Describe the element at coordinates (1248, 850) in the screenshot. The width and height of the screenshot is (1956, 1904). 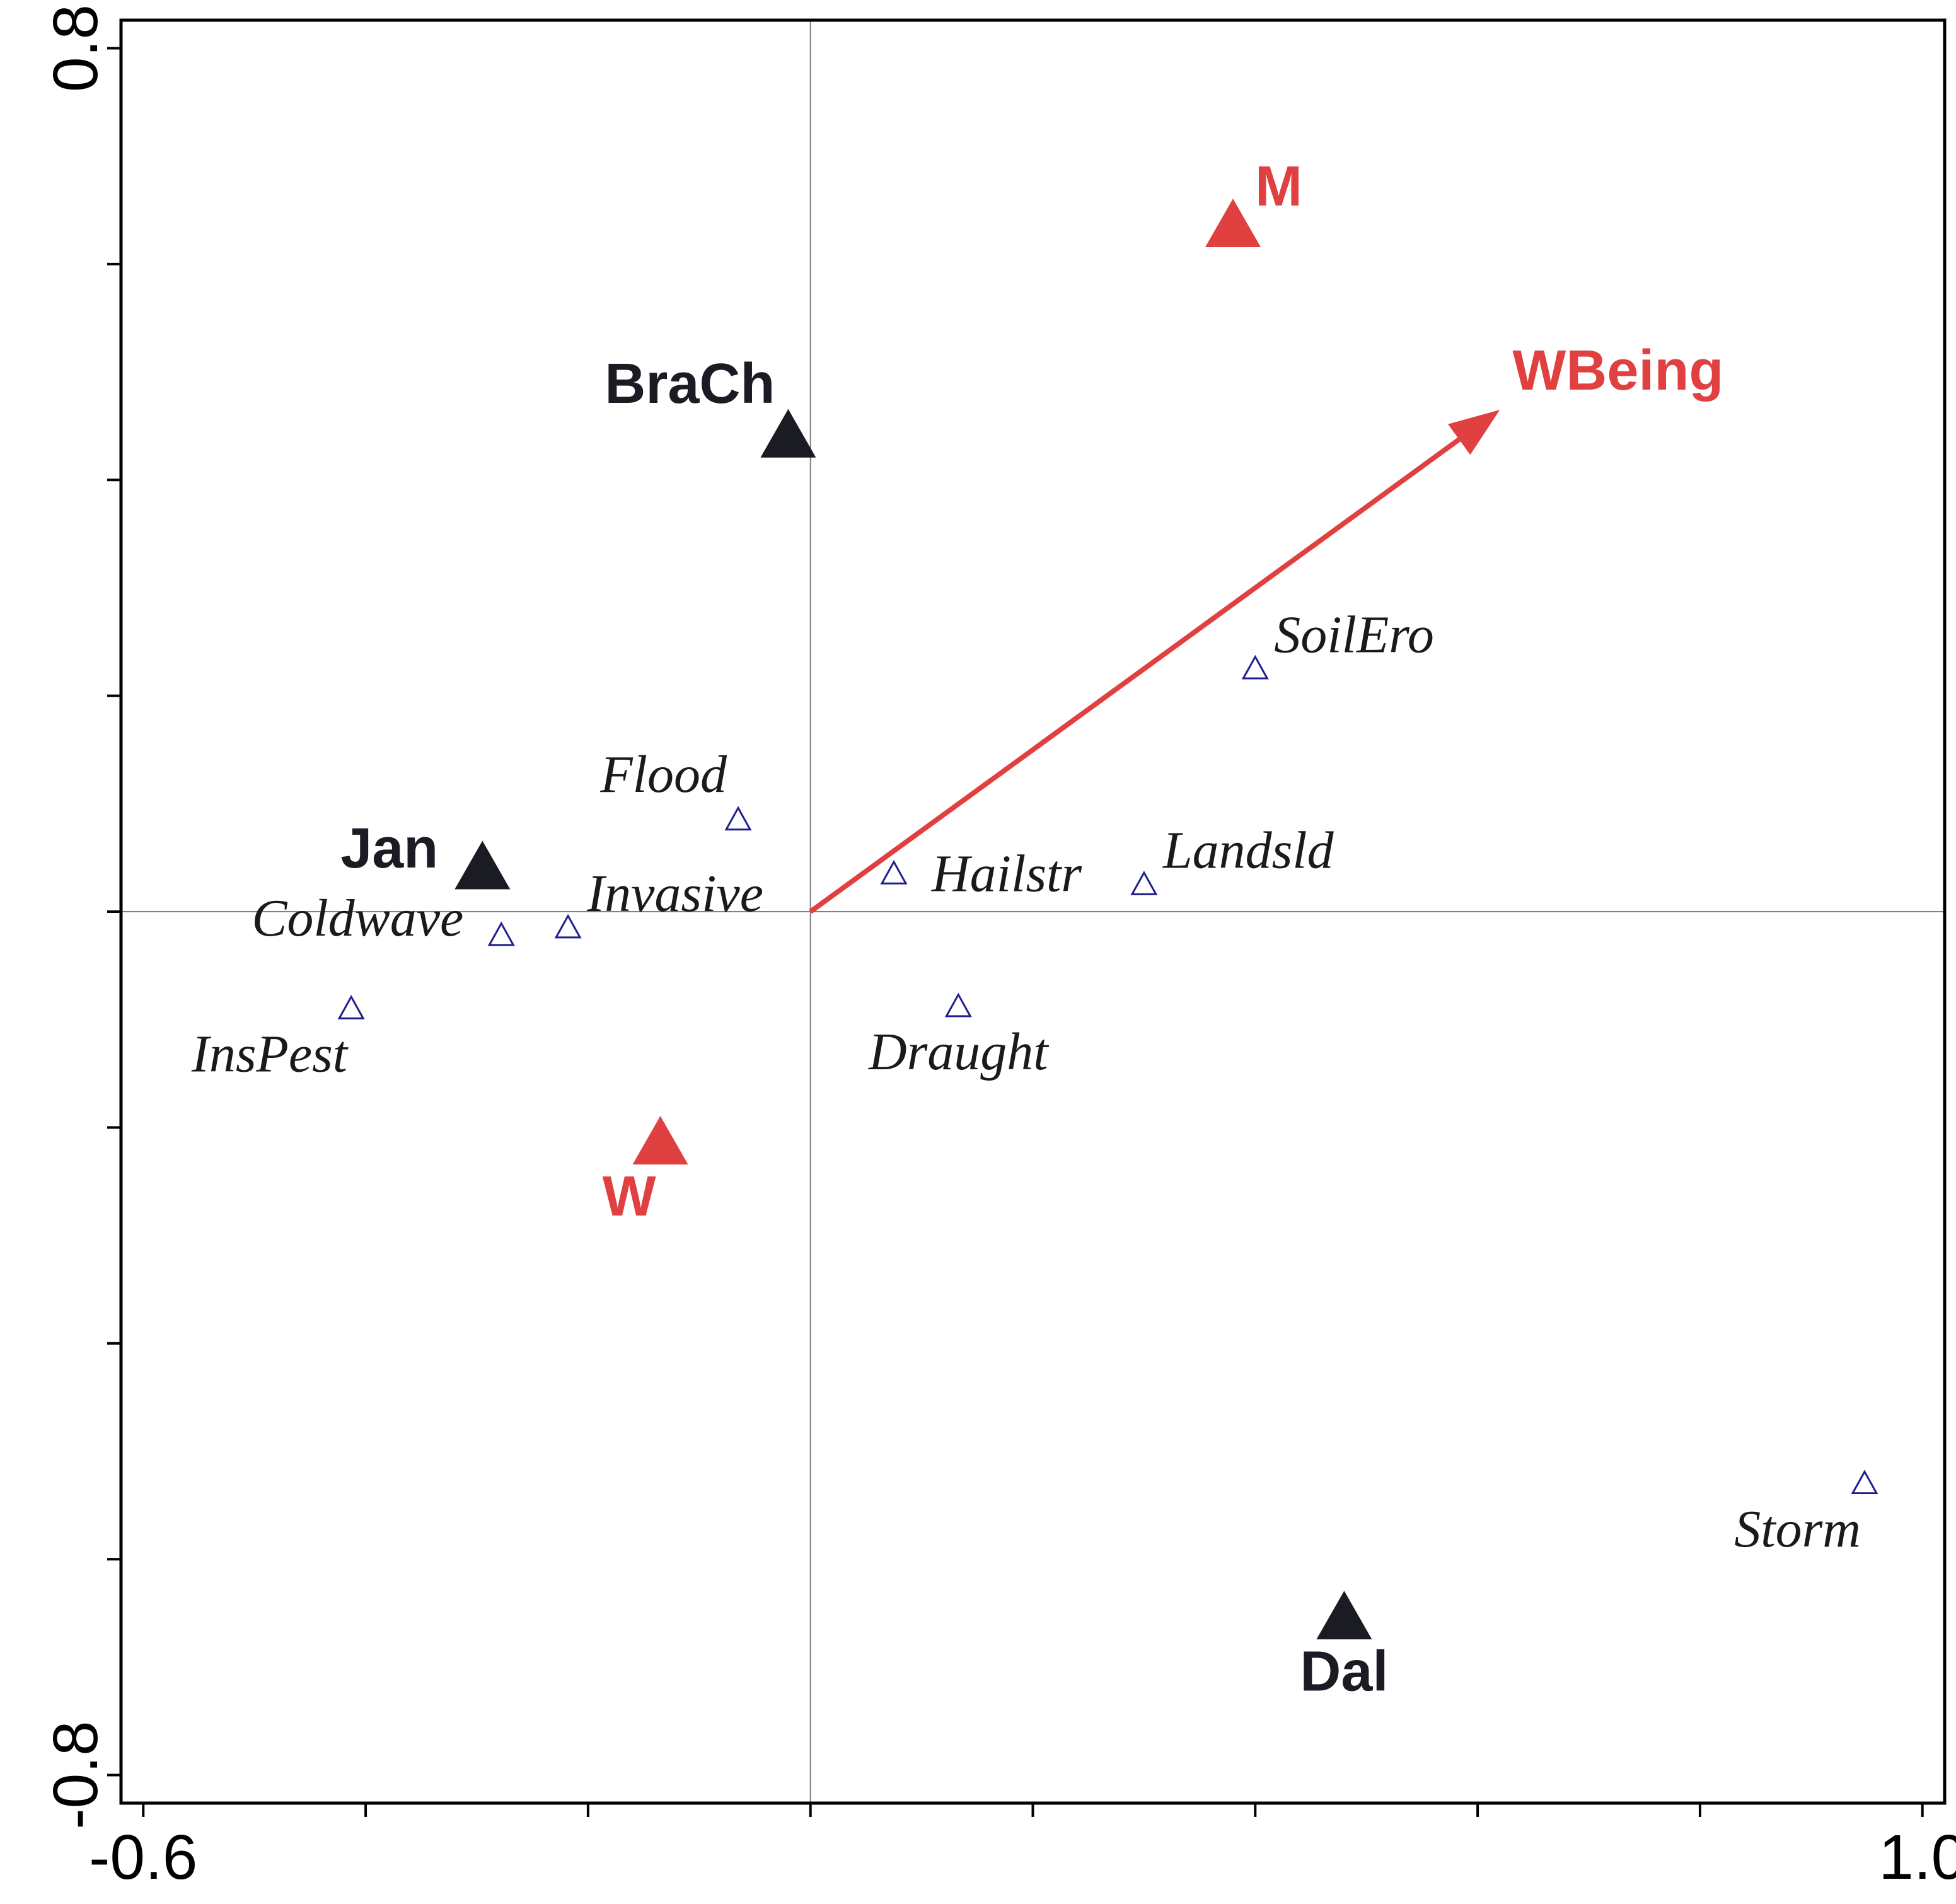
I see `species-label-landsld: Landsld` at that location.